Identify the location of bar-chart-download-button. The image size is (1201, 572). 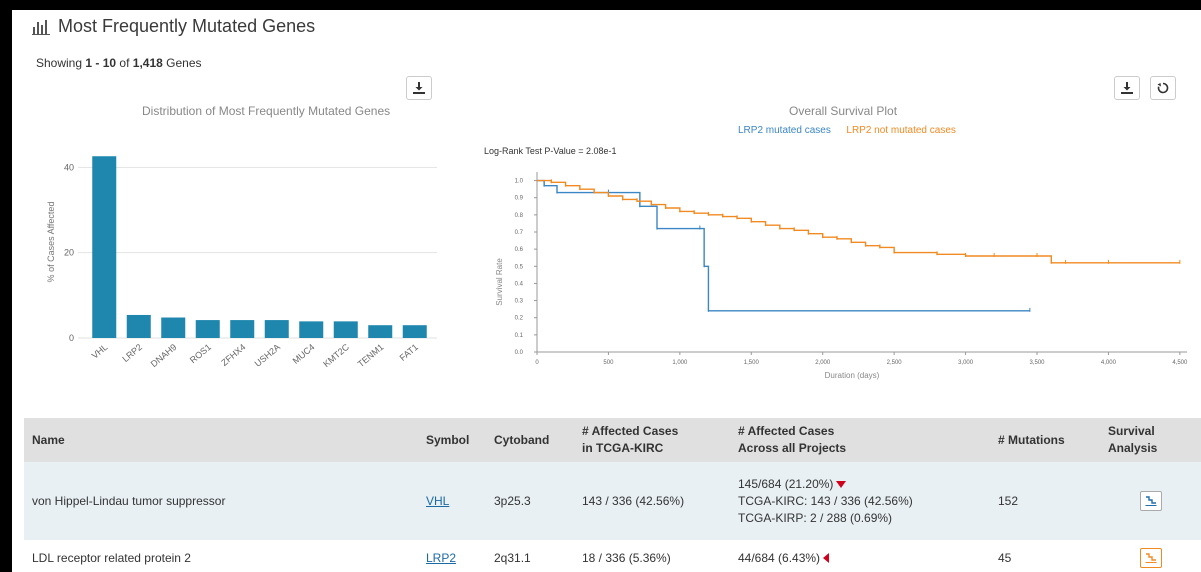
(419, 88).